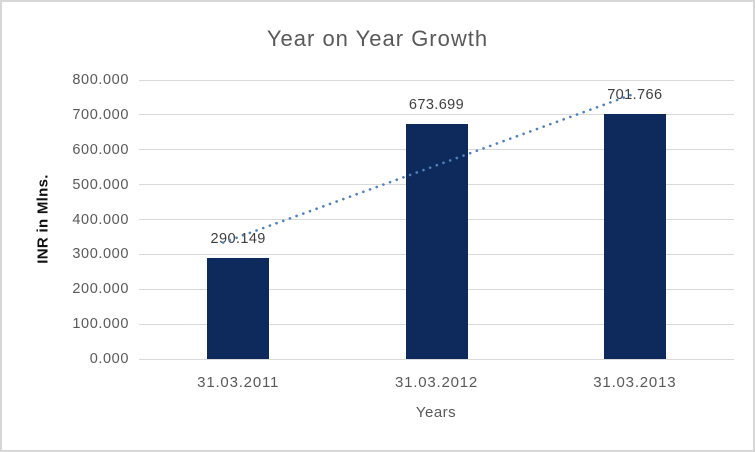  What do you see at coordinates (100, 289) in the screenshot?
I see `y-tick-label: 200.000` at bounding box center [100, 289].